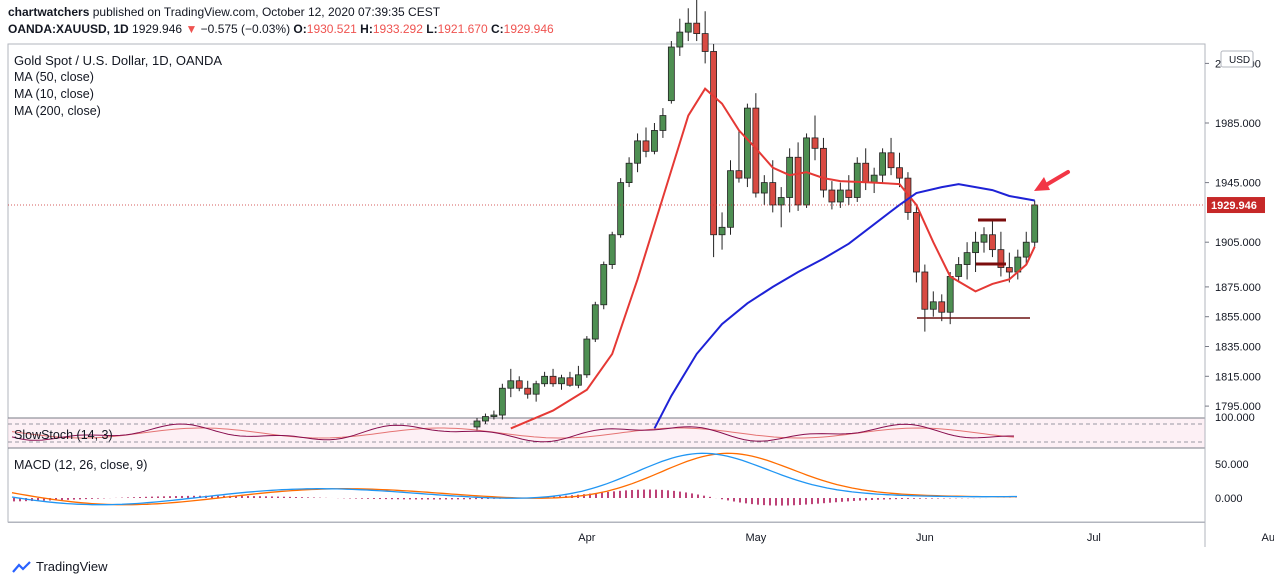 The image size is (1274, 586). Describe the element at coordinates (1232, 465) in the screenshot. I see `indicator-tick-label: 50.000` at that location.